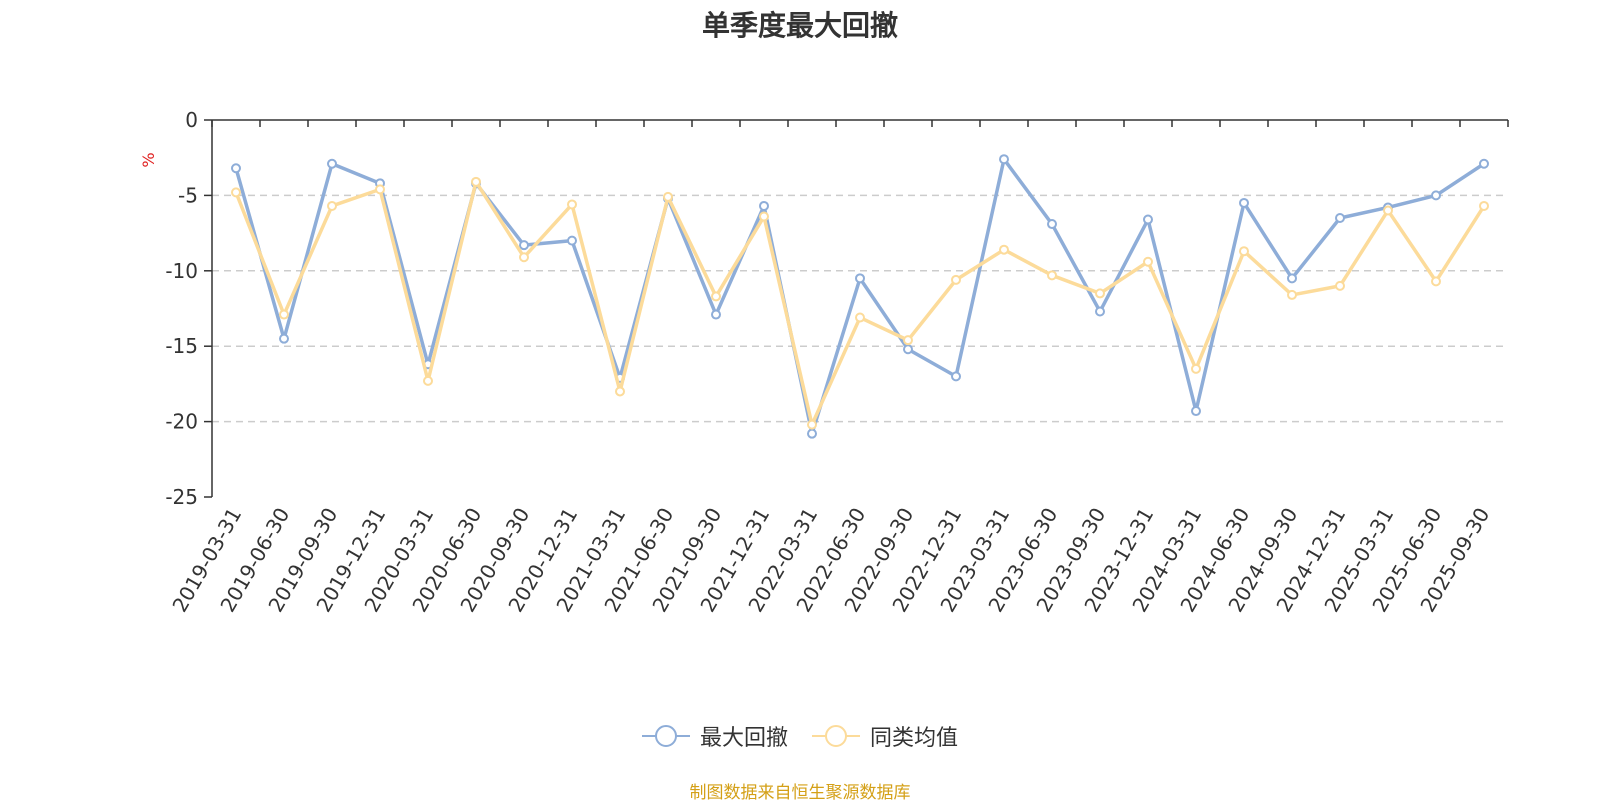  Describe the element at coordinates (800, 736) in the screenshot. I see `legend: 最大回撤 同类均值` at that location.